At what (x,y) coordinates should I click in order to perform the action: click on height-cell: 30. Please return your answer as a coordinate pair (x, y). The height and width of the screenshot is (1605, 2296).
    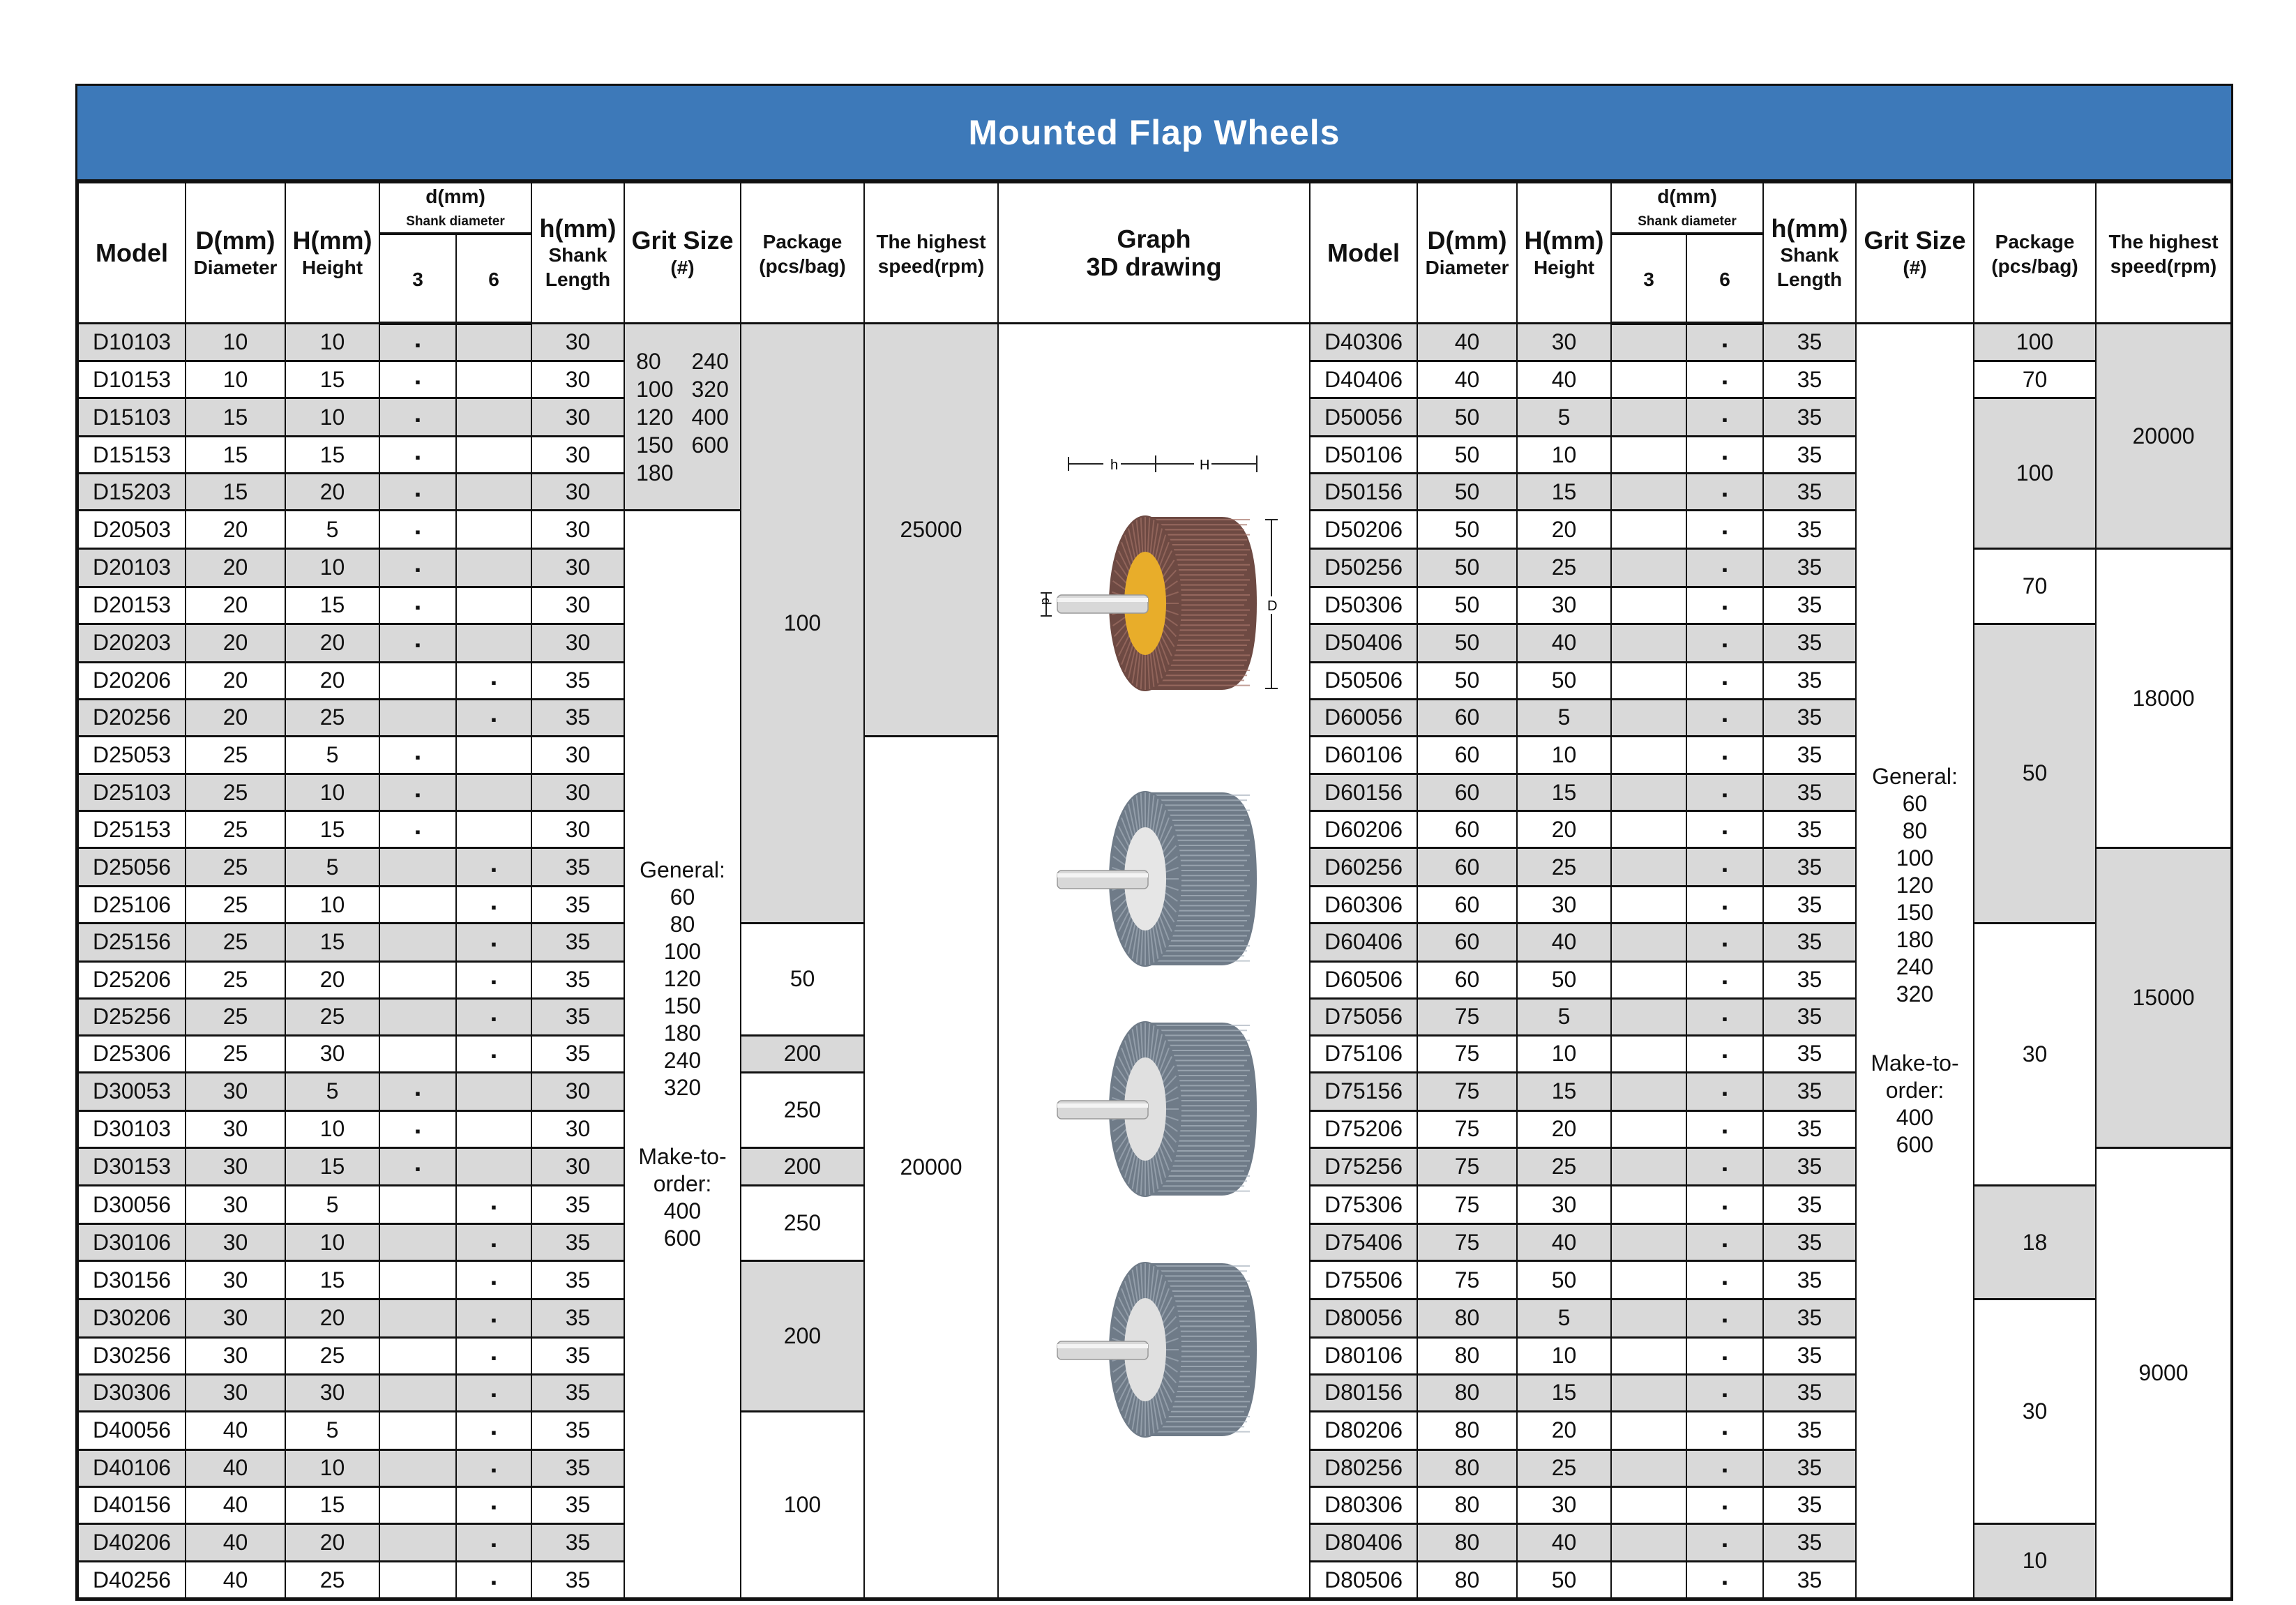
    Looking at the image, I should click on (332, 1053).